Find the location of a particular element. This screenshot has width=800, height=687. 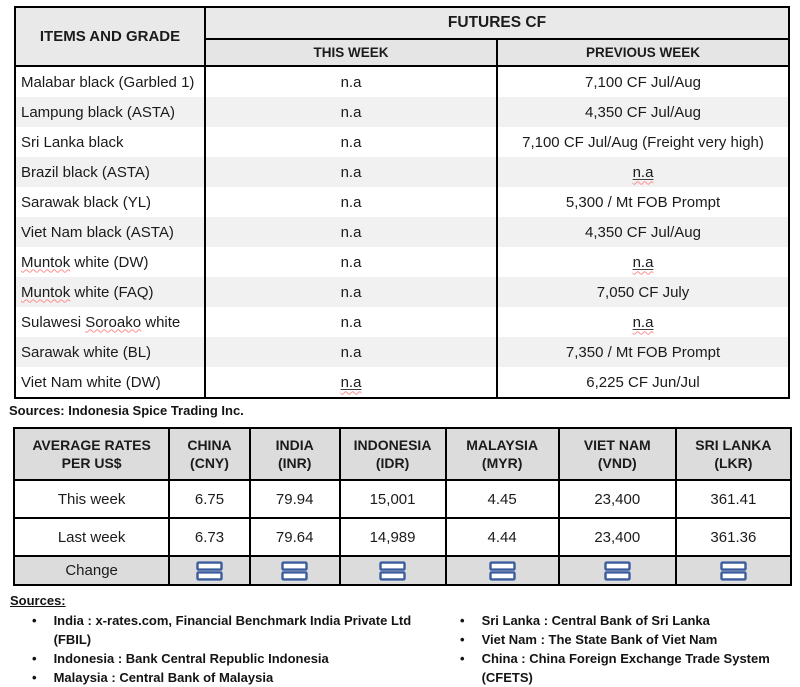

item-name: Viet Nam white (DW) is located at coordinates (110, 383).